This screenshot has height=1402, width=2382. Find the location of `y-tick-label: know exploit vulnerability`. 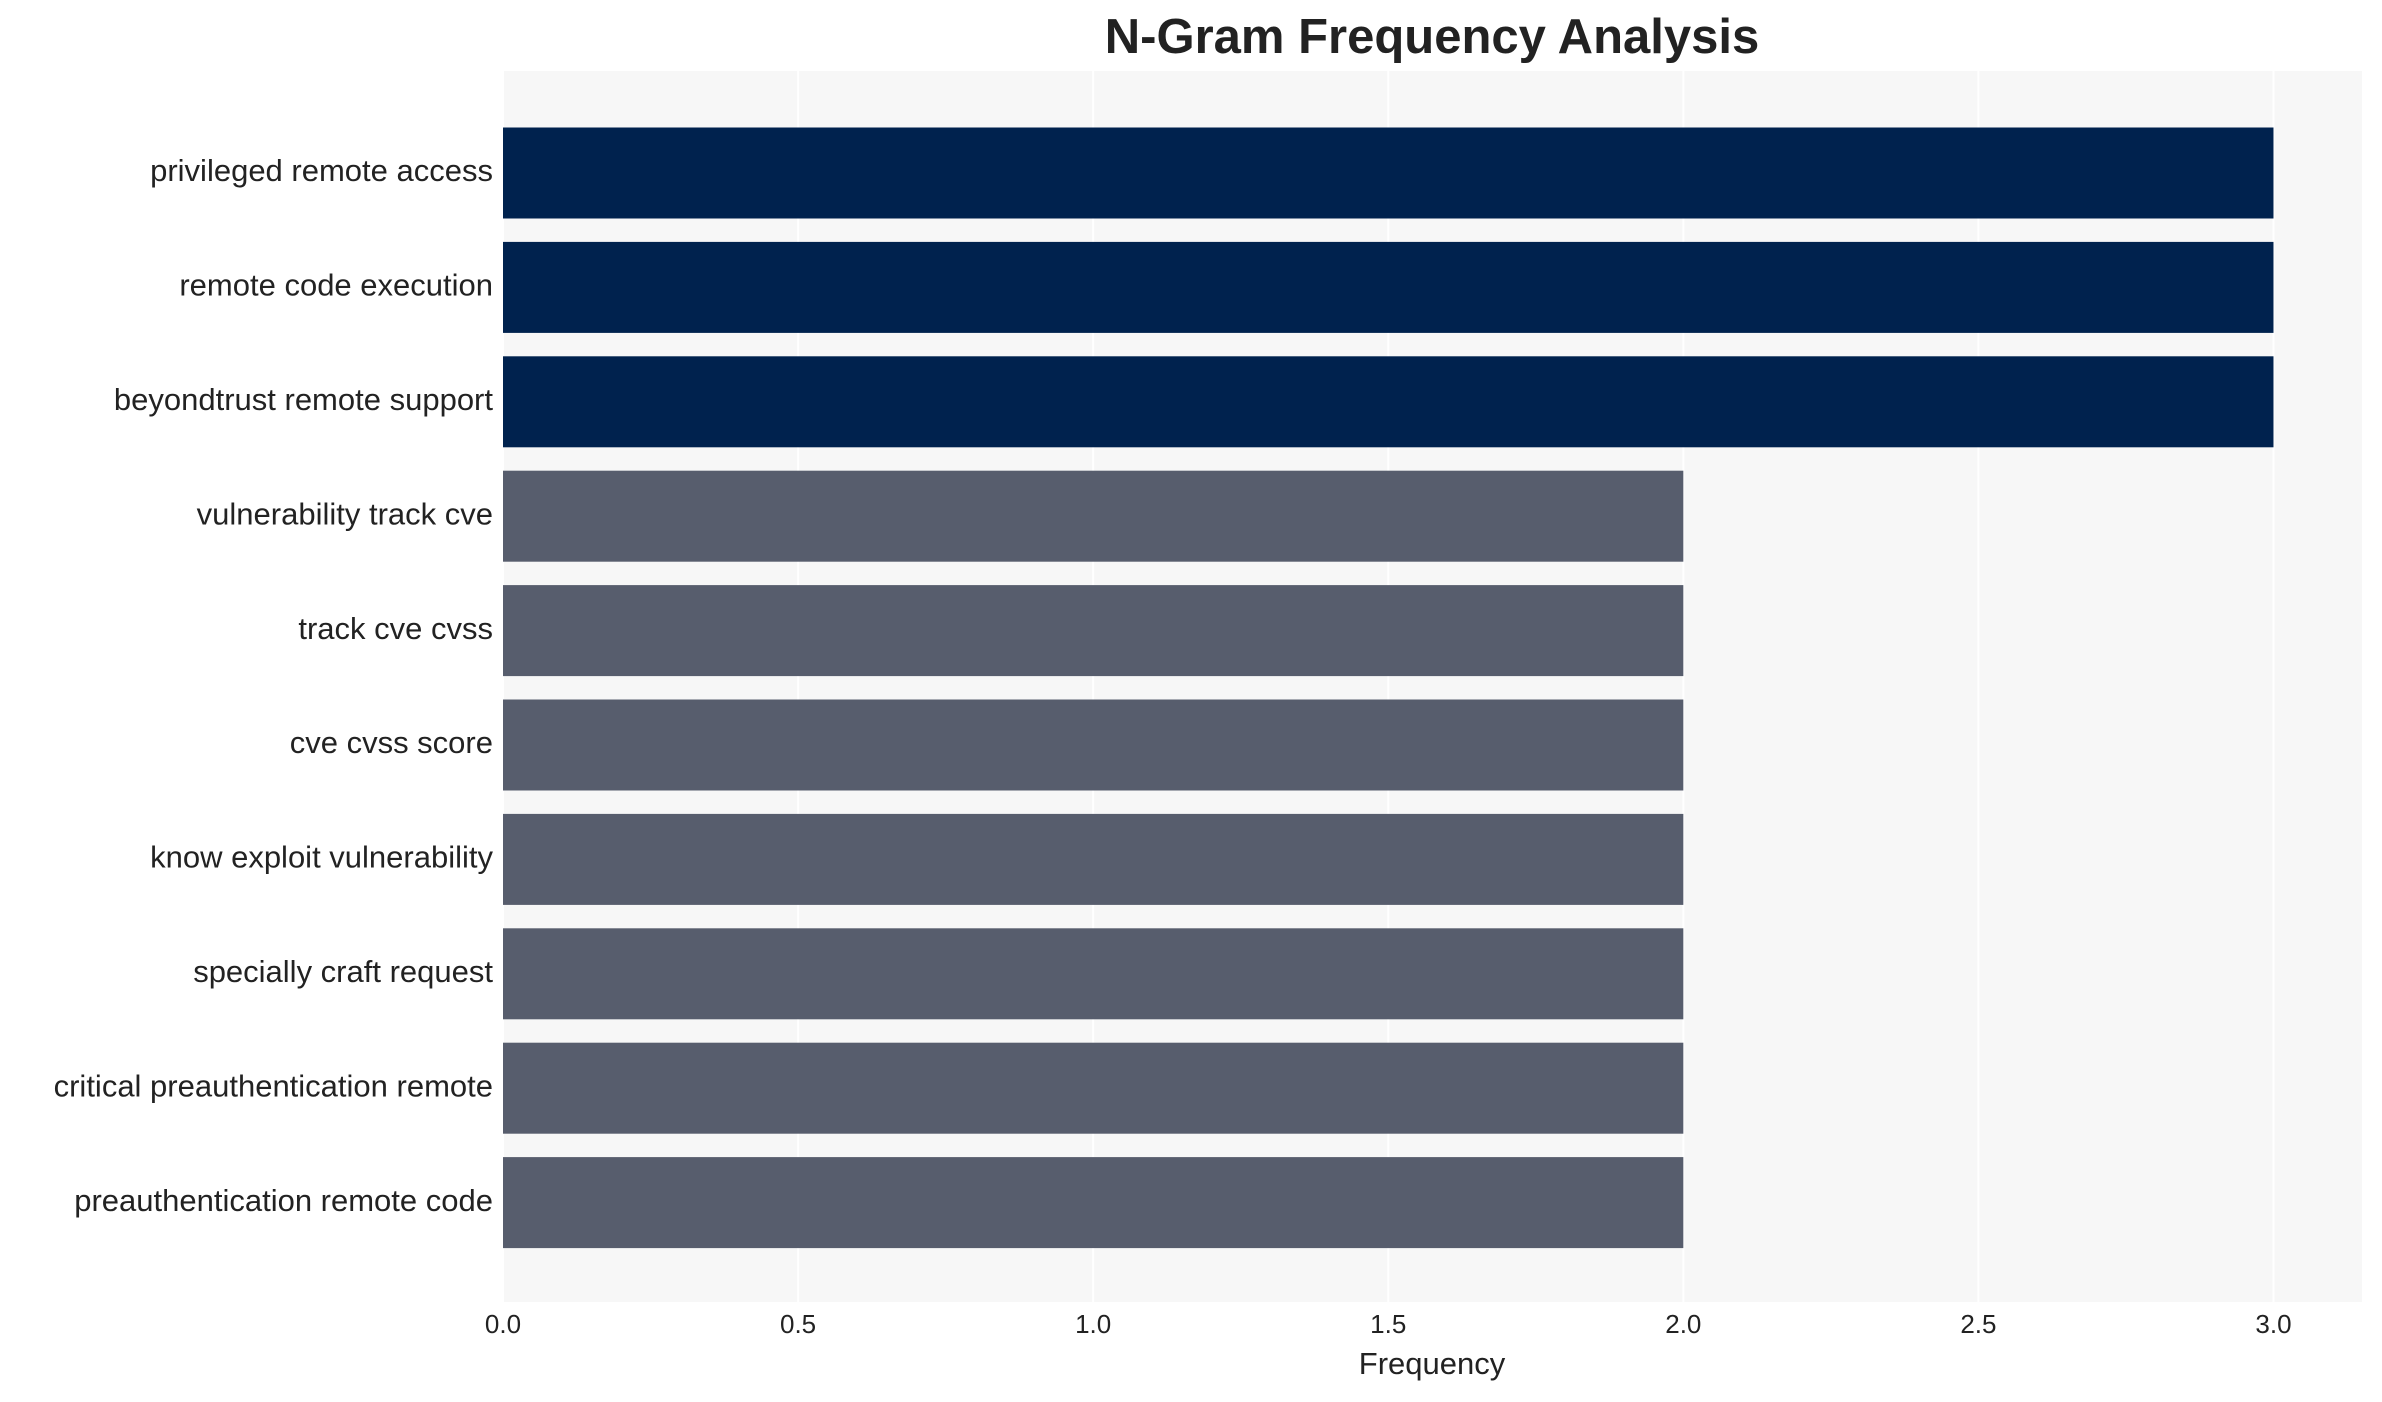

y-tick-label: know exploit vulnerability is located at coordinates (321, 857).